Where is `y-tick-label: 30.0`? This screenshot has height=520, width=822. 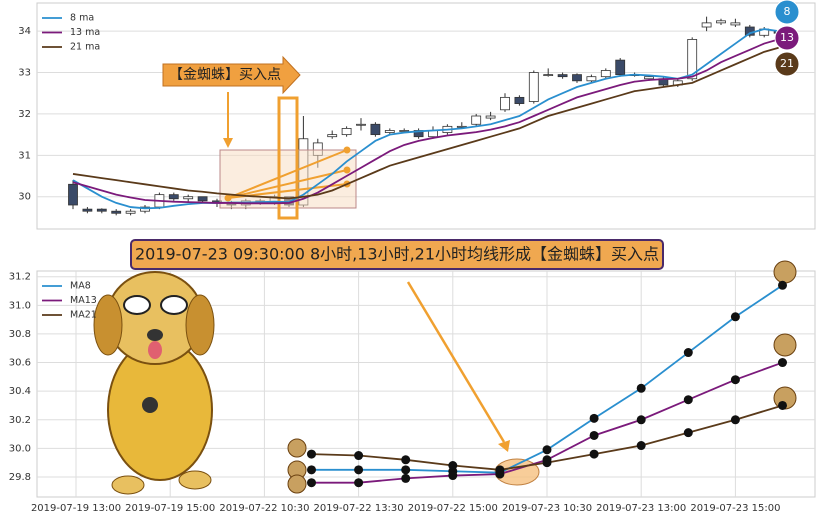
y-tick-label: 30.0 is located at coordinates (20, 448).